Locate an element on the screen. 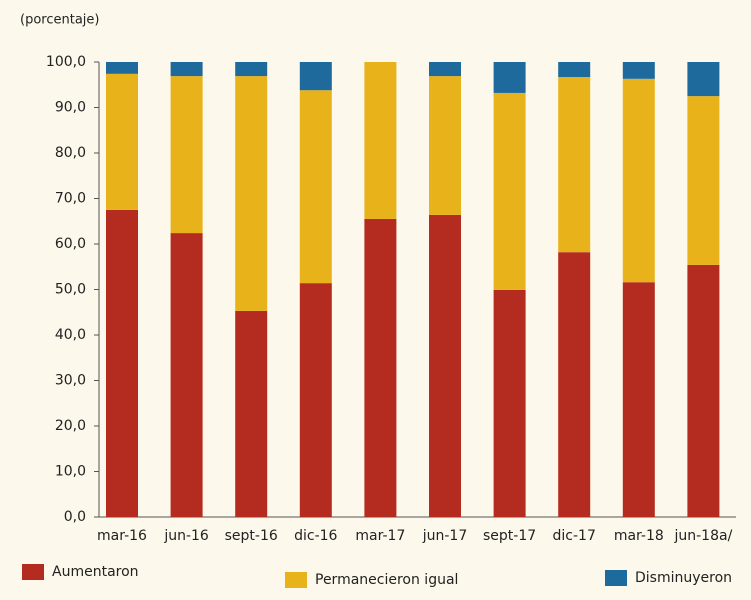  x-tick-label: dic-17 is located at coordinates (574, 536).